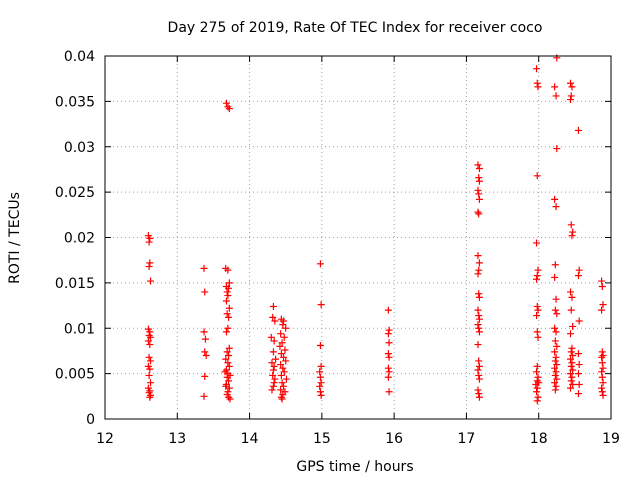 The height and width of the screenshot is (480, 640). What do you see at coordinates (75, 375) in the screenshot?
I see `y-tick-label: 0.005` at bounding box center [75, 375].